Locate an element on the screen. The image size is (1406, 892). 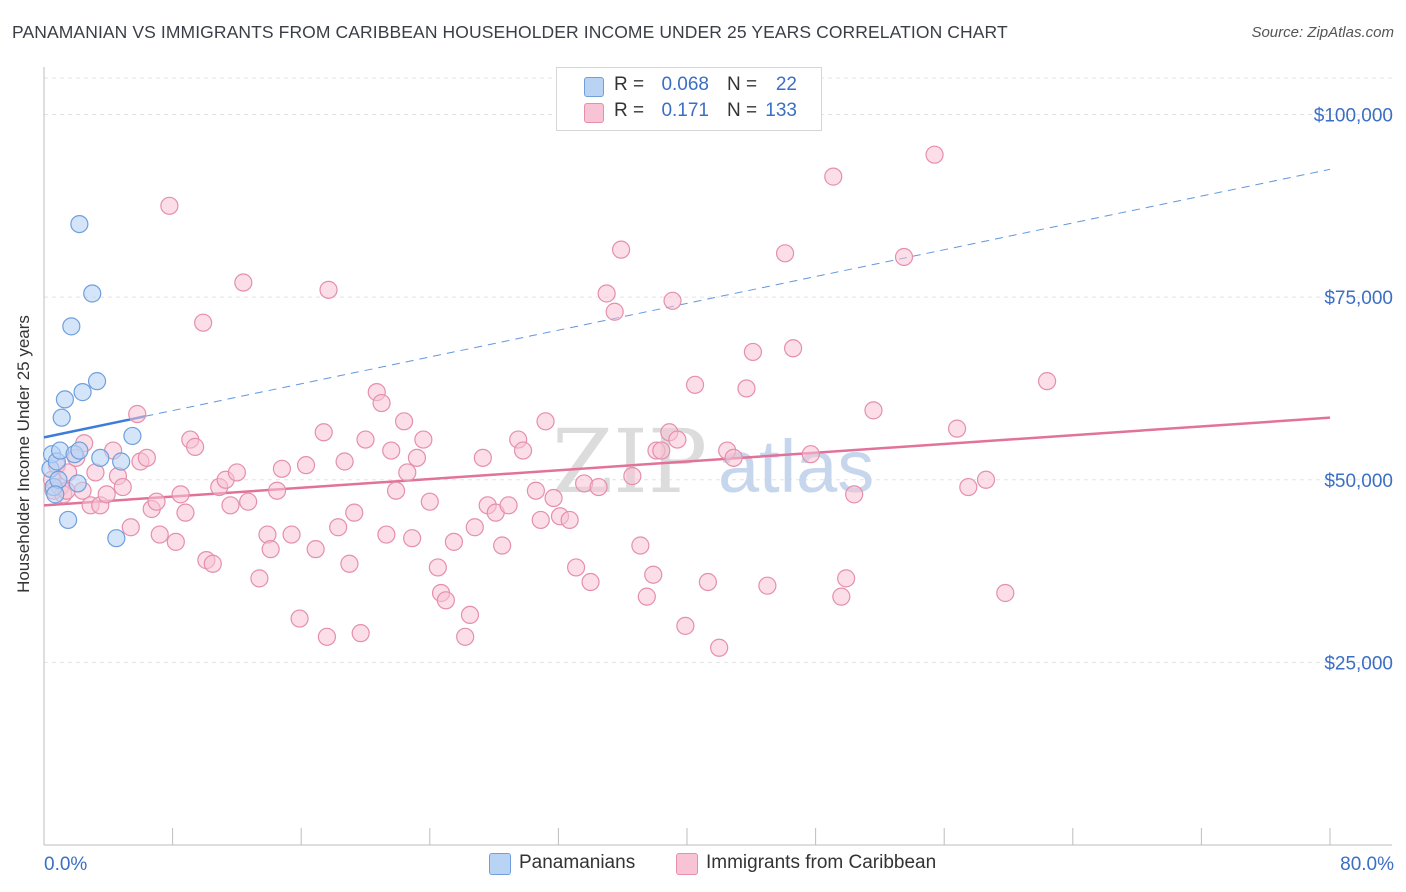
bottom-legend-label: Immigrants from Caribbean is located at coordinates (821, 862).